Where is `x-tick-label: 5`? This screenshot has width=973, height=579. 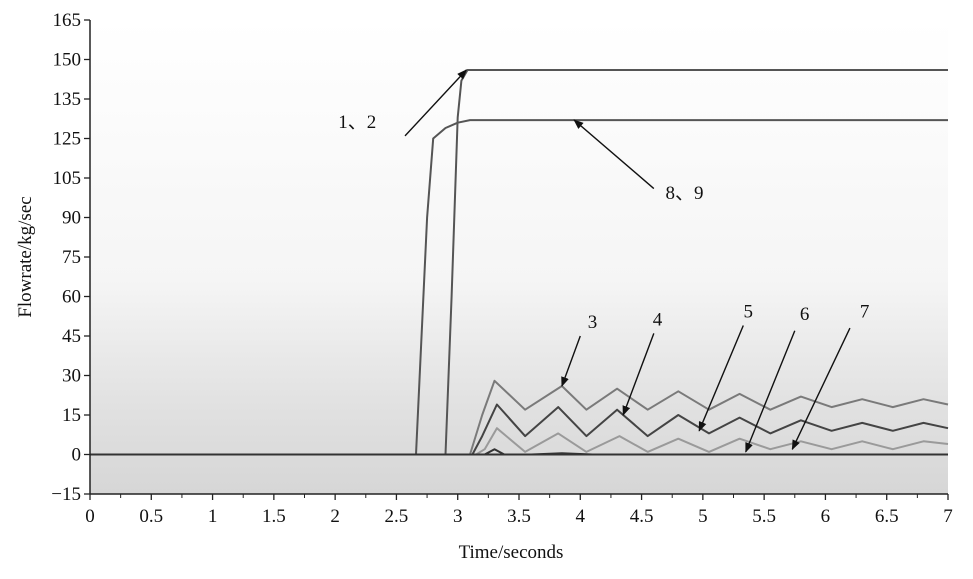 x-tick-label: 5 is located at coordinates (703, 516).